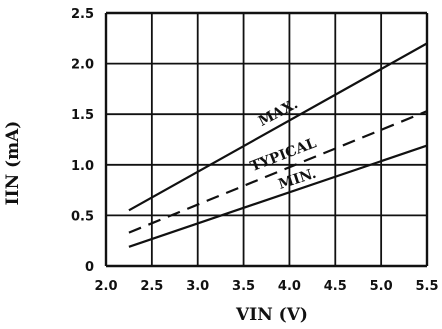  What do you see at coordinates (82, 115) in the screenshot?
I see `y-tick-label-1.5: 1.5` at bounding box center [82, 115].